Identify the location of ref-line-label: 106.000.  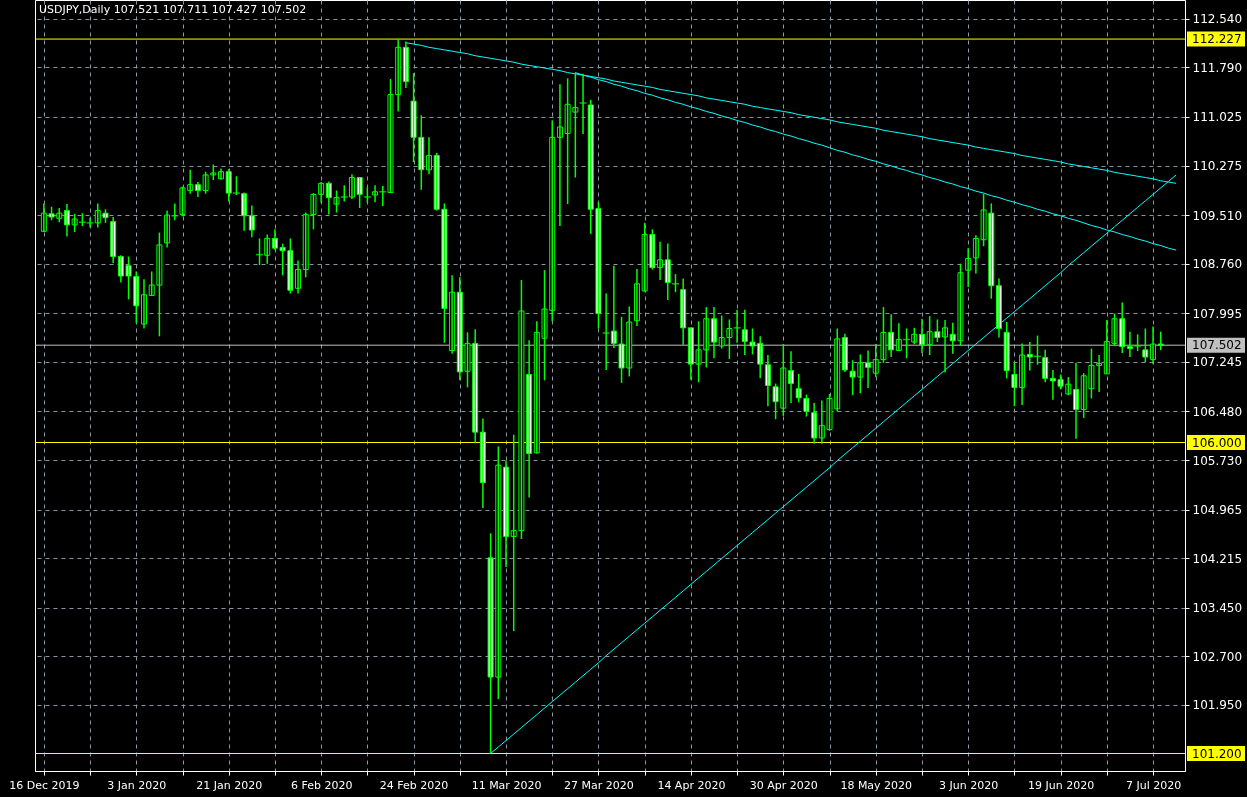
(1217, 442).